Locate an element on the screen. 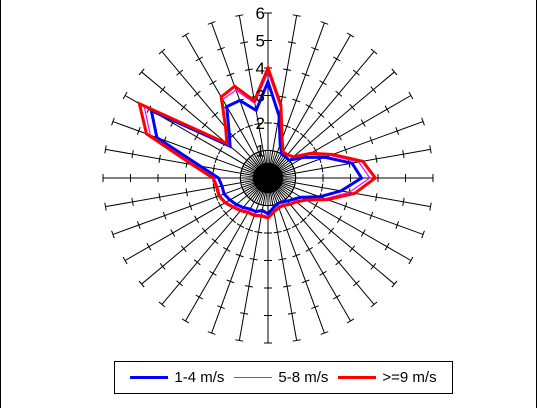 This screenshot has width=537, height=408. legend-entry: 1-4 m/s is located at coordinates (177, 377).